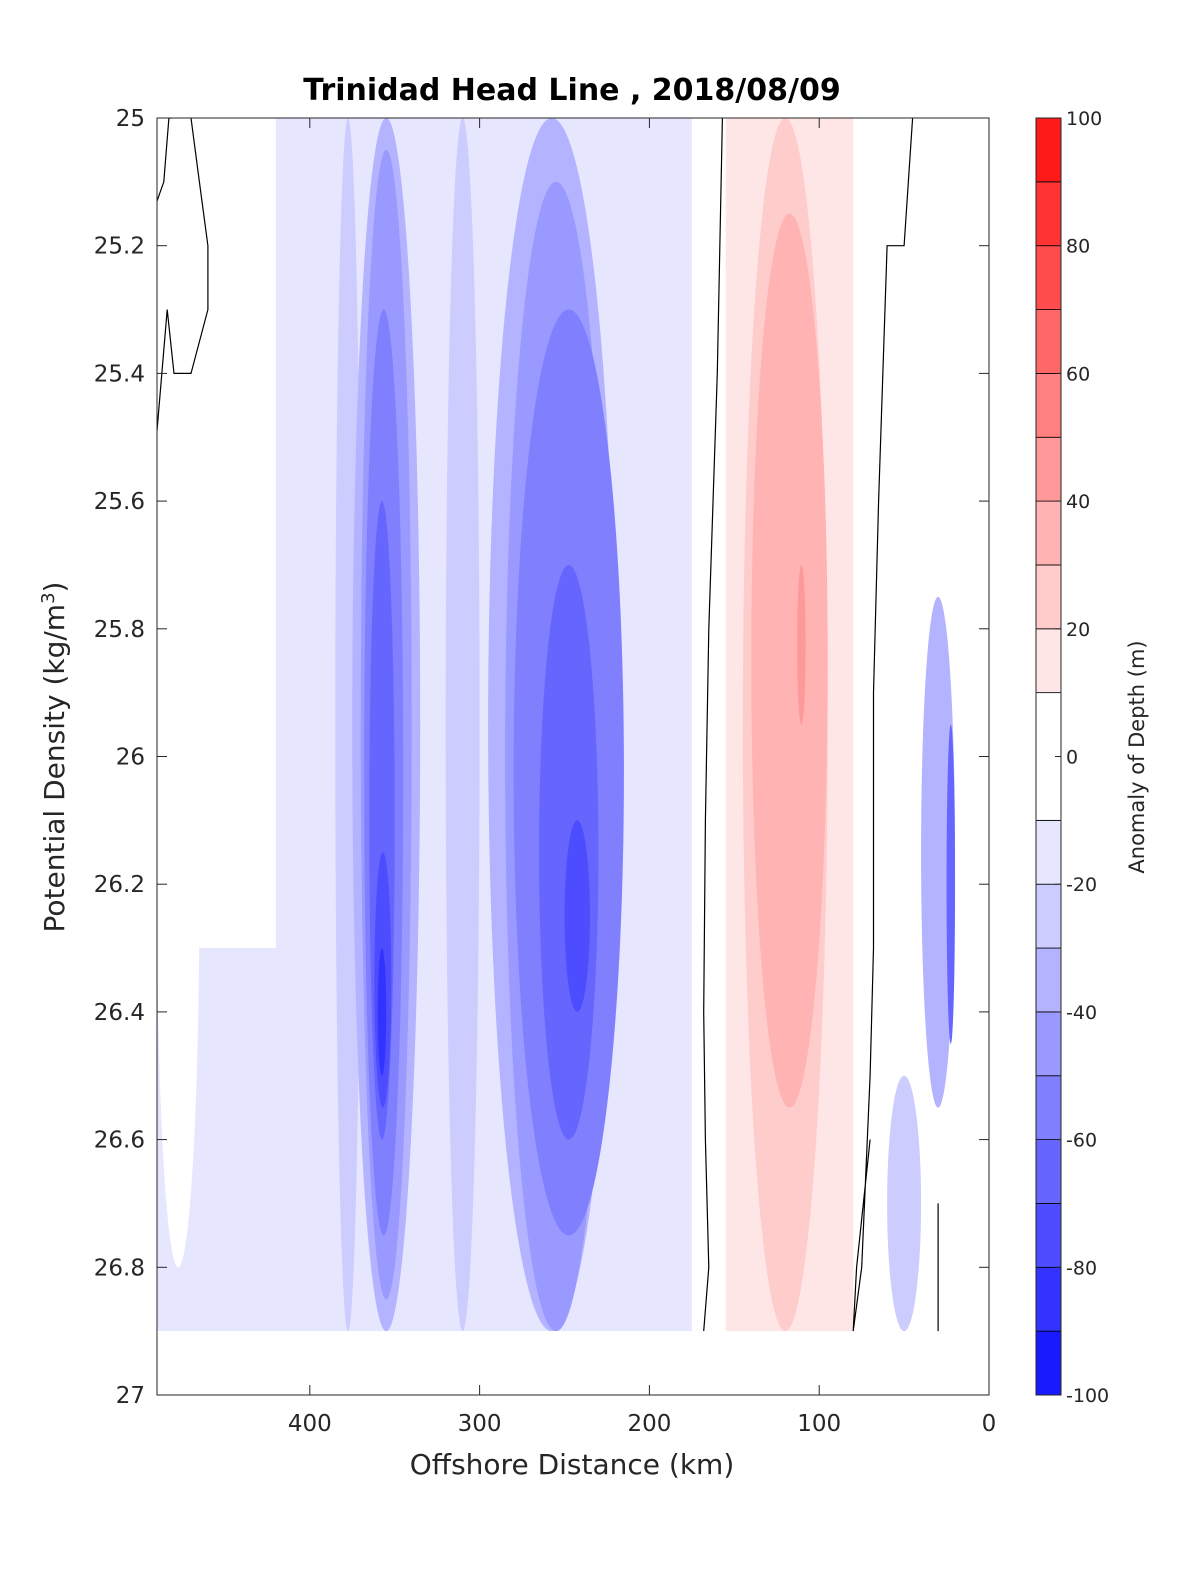  What do you see at coordinates (649, 1424) in the screenshot?
I see `x-tick-label: 200` at bounding box center [649, 1424].